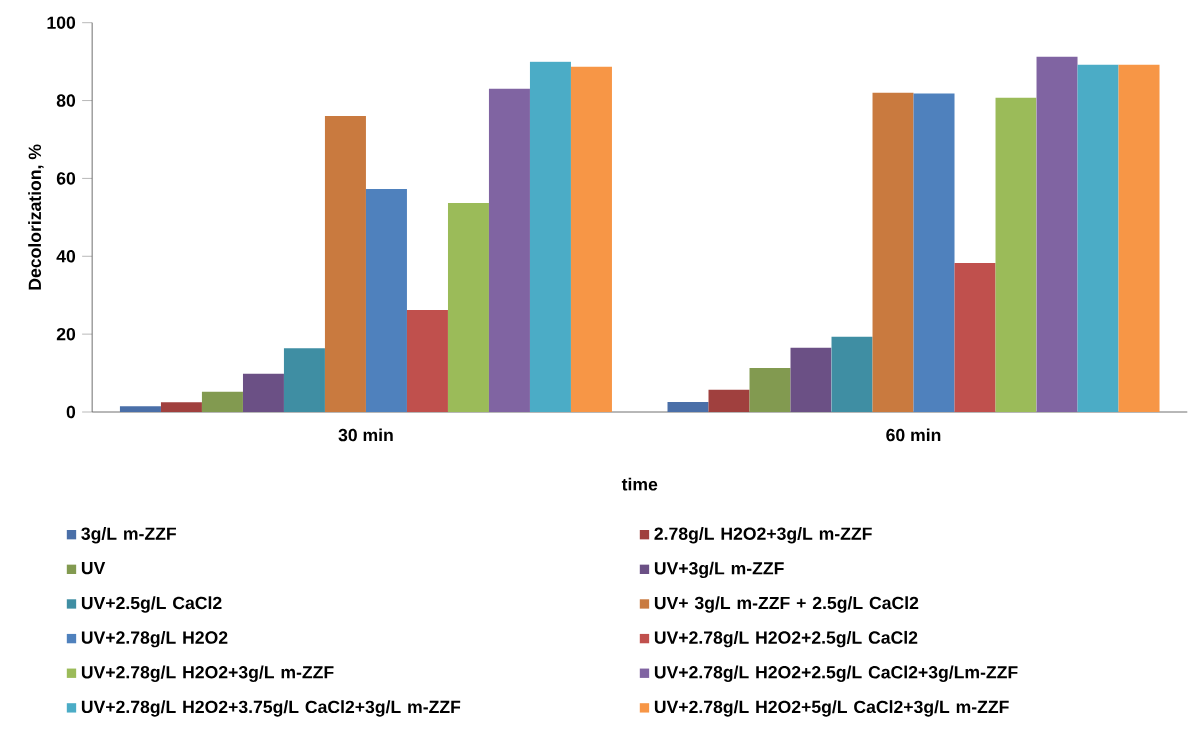 The image size is (1202, 730). What do you see at coordinates (639, 484) in the screenshot?
I see `x-axis-title: time` at bounding box center [639, 484].